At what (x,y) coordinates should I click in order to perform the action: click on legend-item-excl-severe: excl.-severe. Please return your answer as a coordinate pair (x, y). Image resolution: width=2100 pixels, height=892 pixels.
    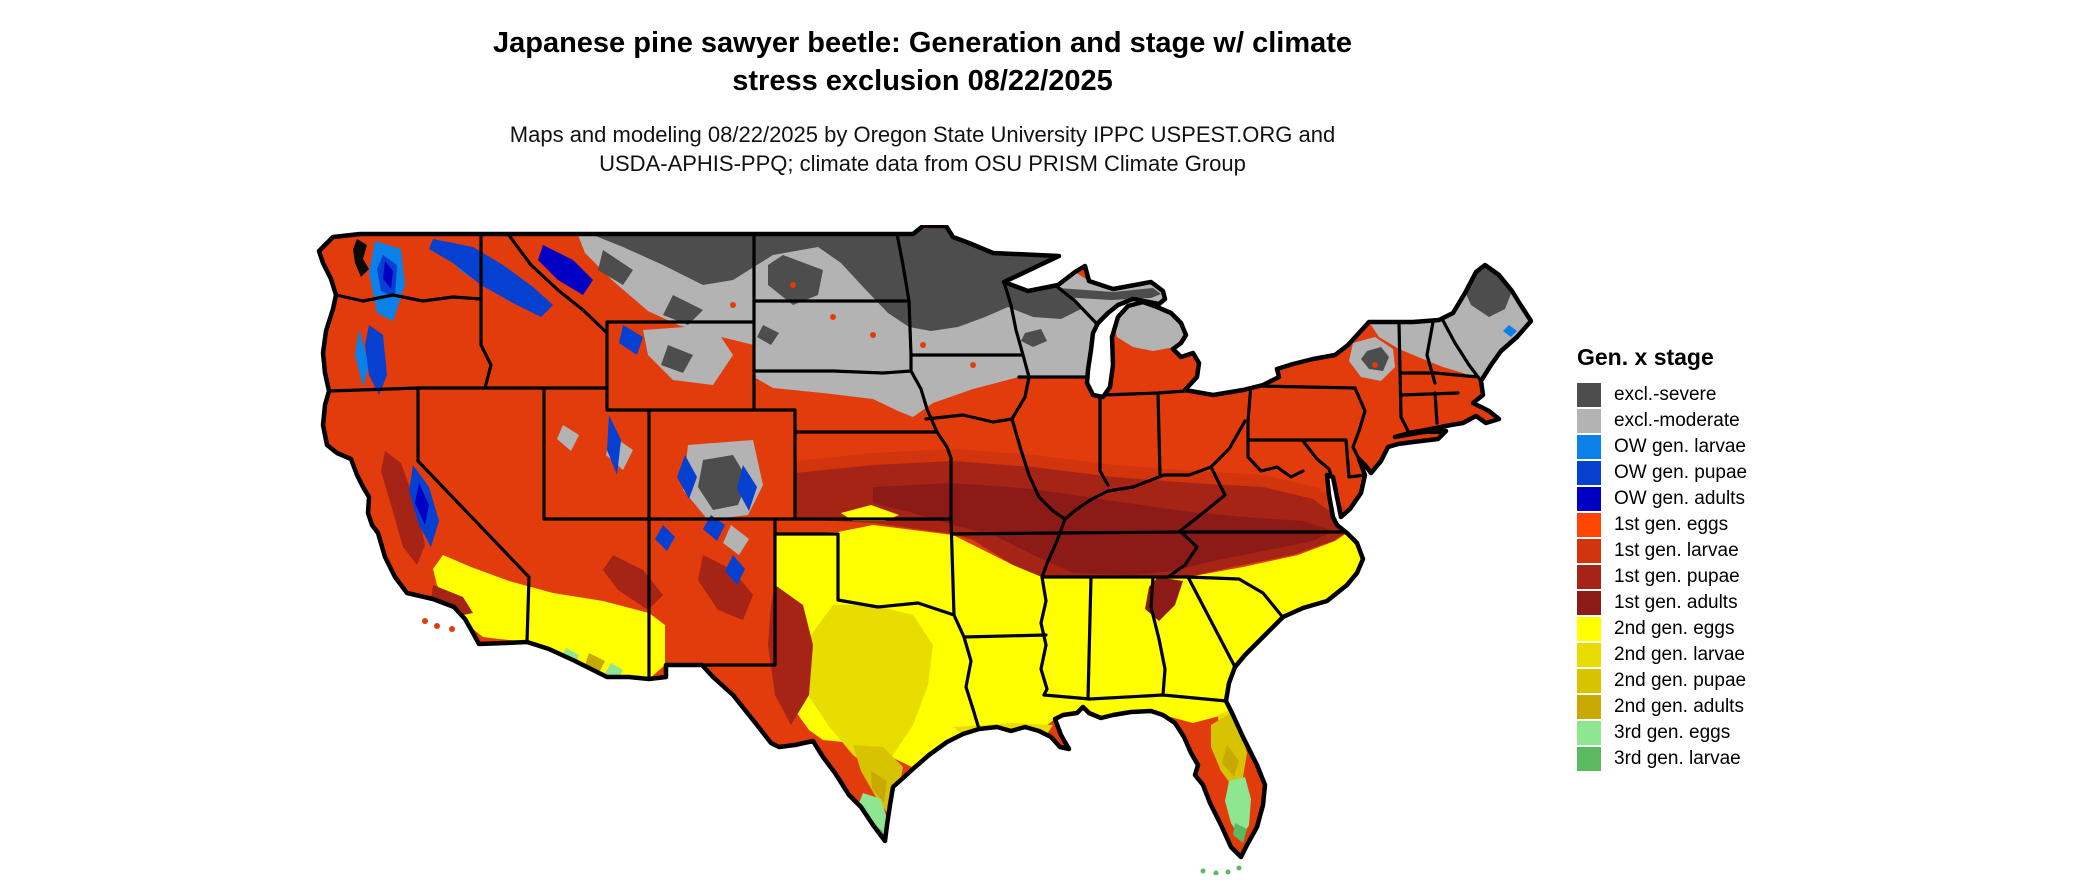
    Looking at the image, I should click on (1727, 395).